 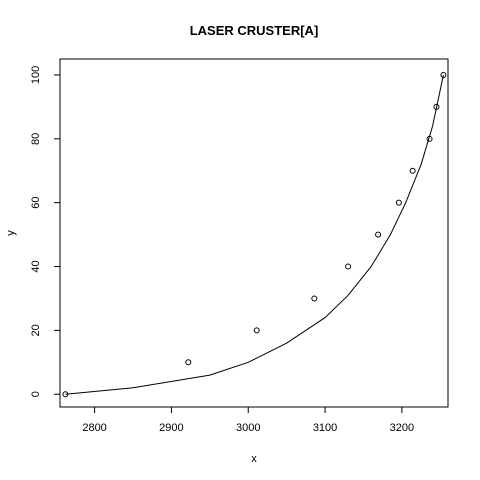 I want to click on x-axis: 2800 2900 3000 3100 3200, so click(x=248, y=420).